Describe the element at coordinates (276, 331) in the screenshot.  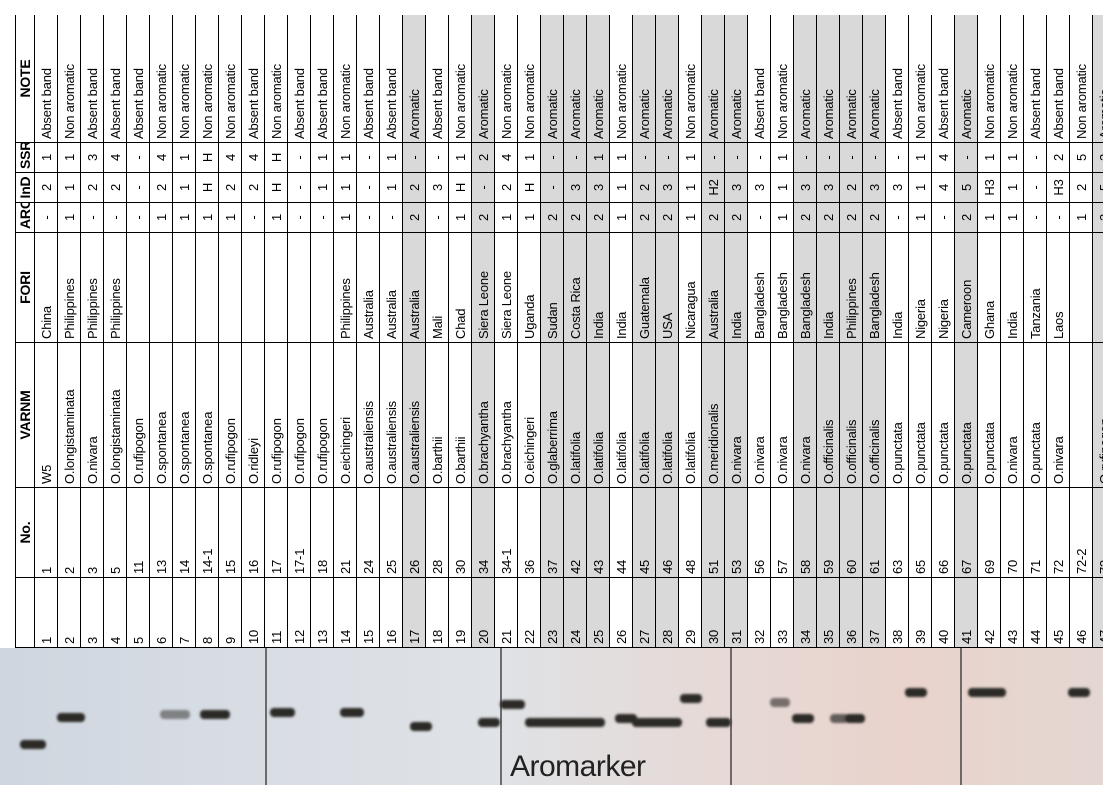
I see `table-row: 11 17 O.rufipogon 1 H H Non aromatic` at that location.